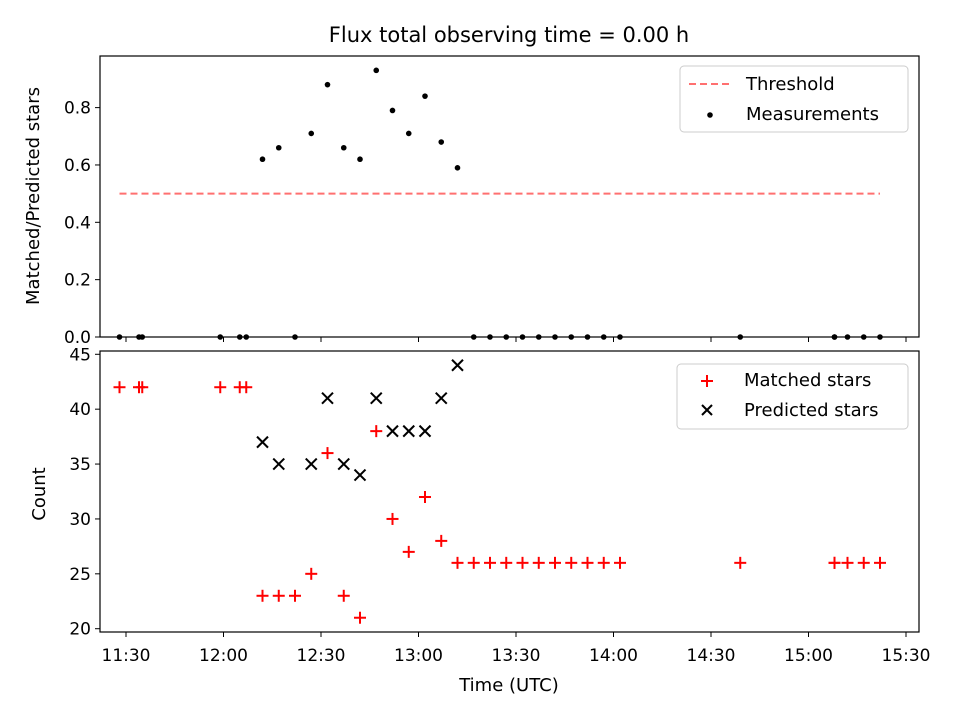  I want to click on matched-legend-swatch, so click(707, 381).